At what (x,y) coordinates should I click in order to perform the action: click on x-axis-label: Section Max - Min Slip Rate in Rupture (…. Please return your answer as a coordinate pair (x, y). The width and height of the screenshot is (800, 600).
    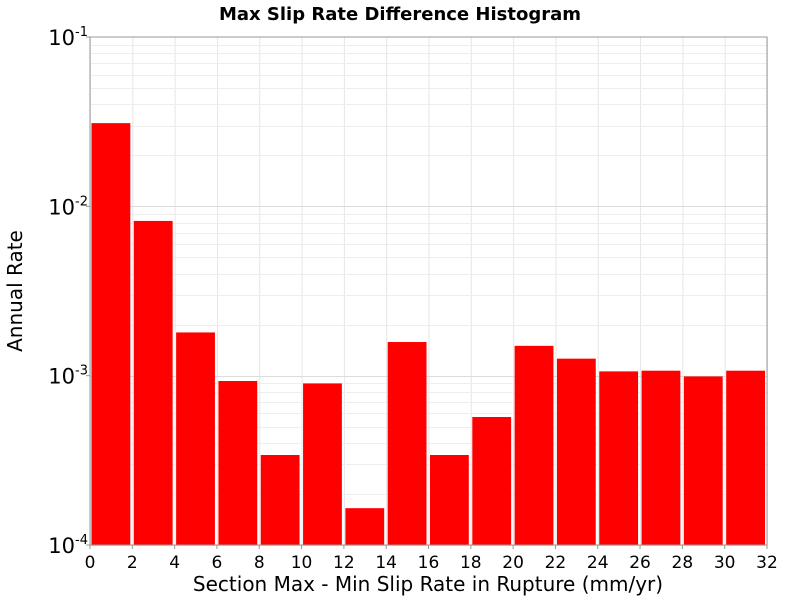
    Looking at the image, I should click on (428, 584).